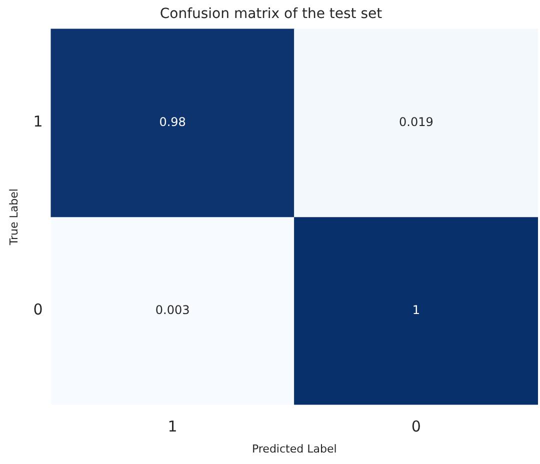 This screenshot has width=540, height=464. I want to click on chart-title: Confusion matrix of the test set, so click(271, 14).